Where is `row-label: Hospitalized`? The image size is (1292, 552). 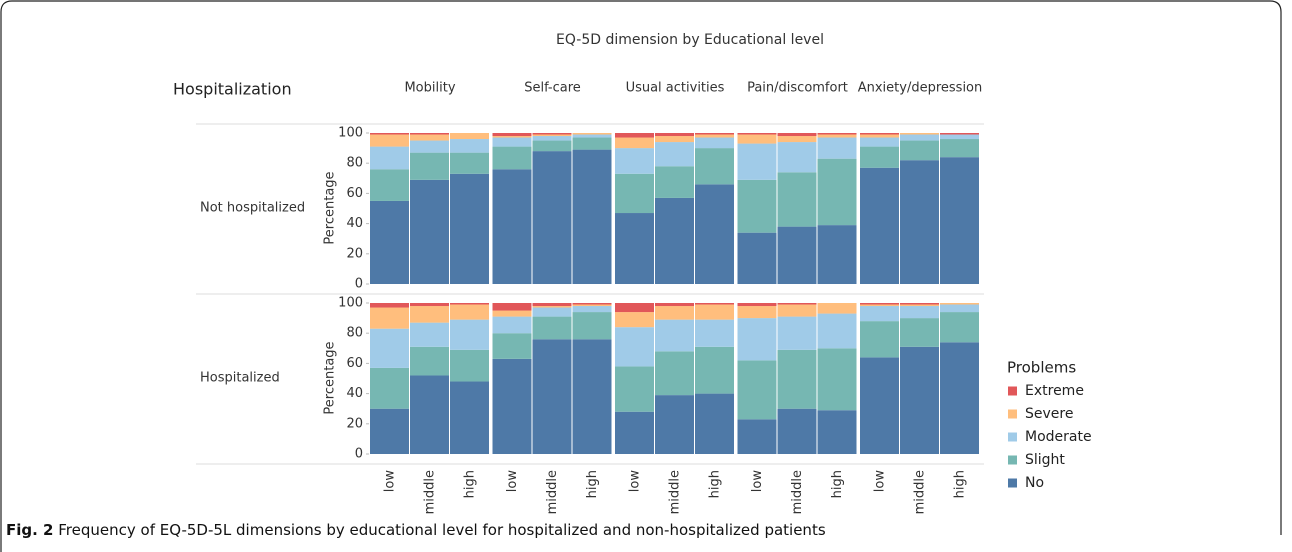
row-label: Hospitalized is located at coordinates (240, 378).